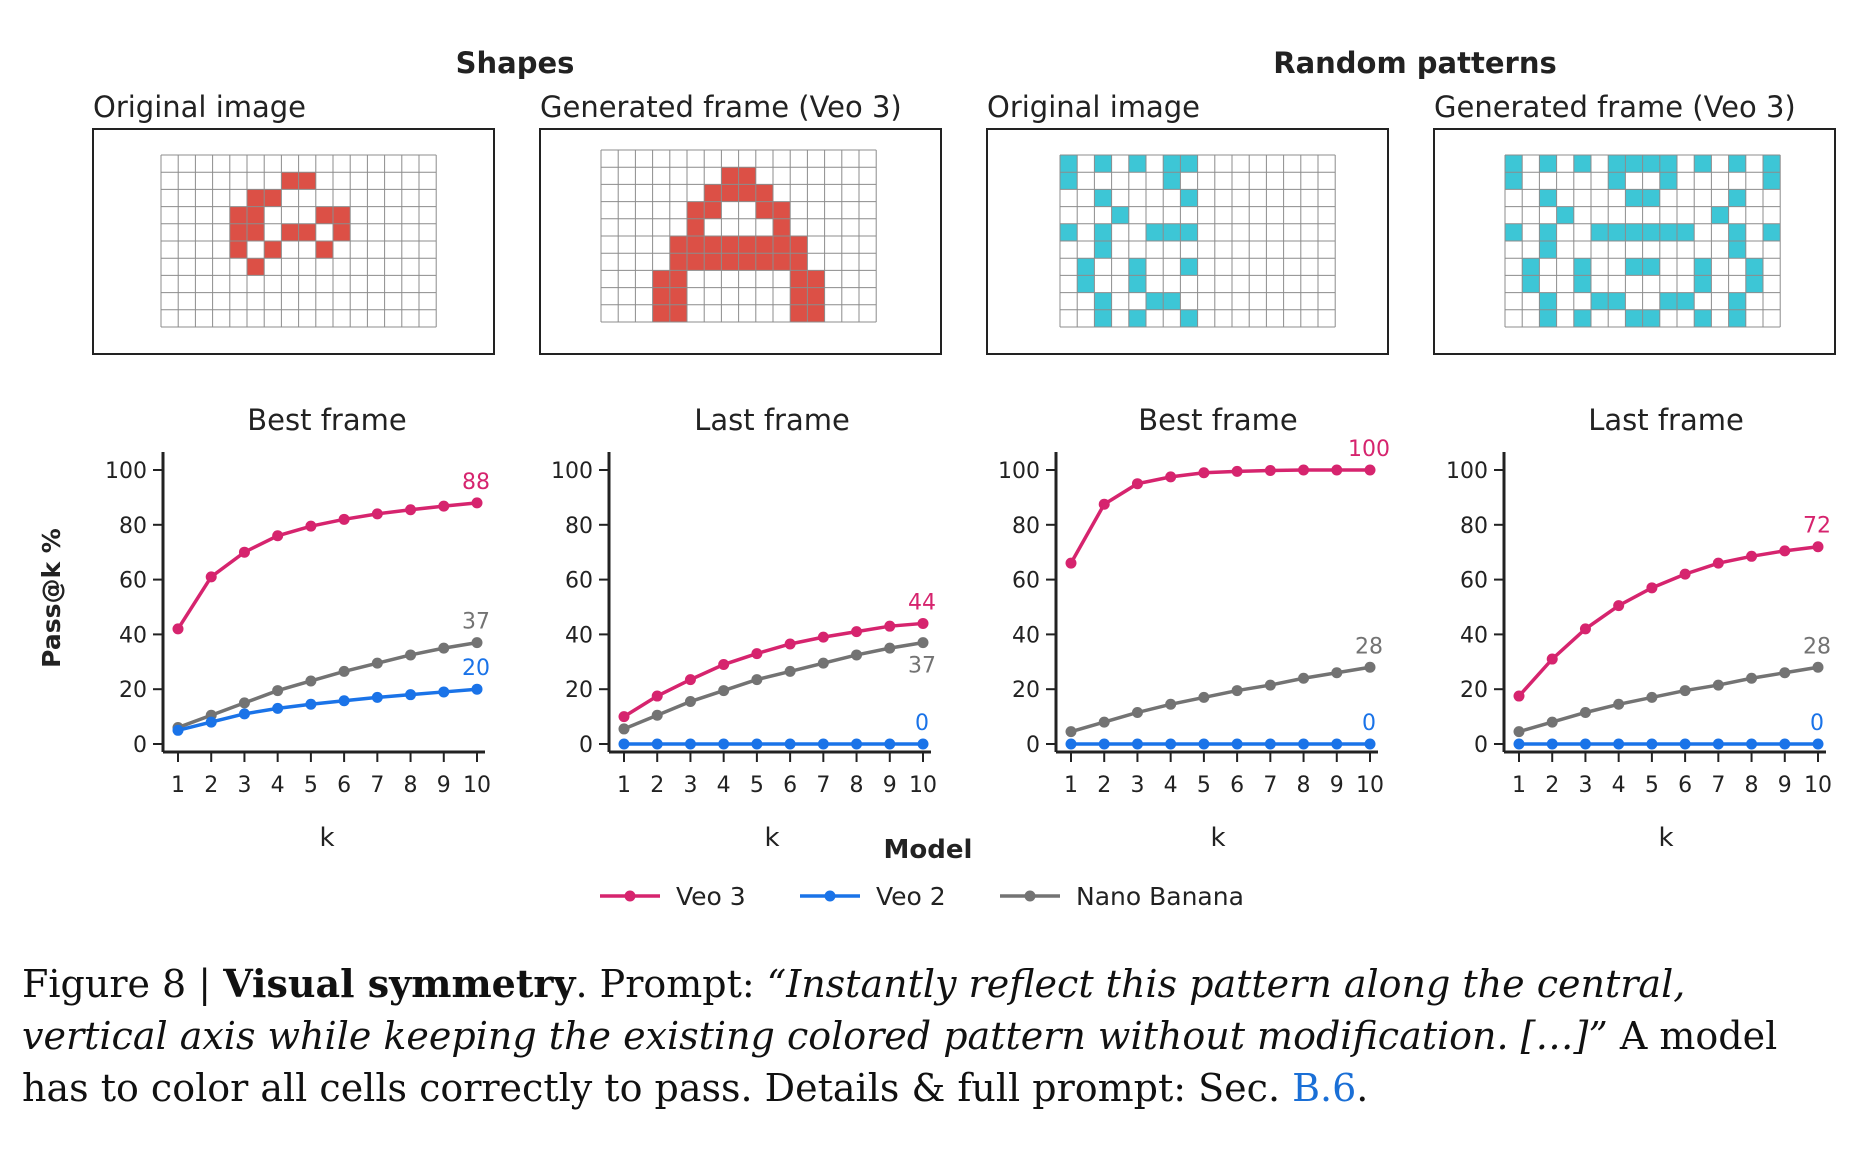 The height and width of the screenshot is (1150, 1862). Describe the element at coordinates (1197, 241) in the screenshot. I see `grid-random-original` at that location.